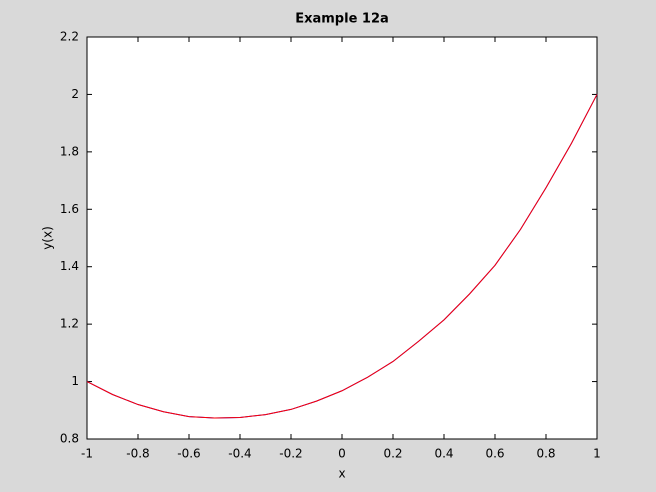 The width and height of the screenshot is (656, 492). What do you see at coordinates (494, 454) in the screenshot?
I see `x-tick-label: 0.6` at bounding box center [494, 454].